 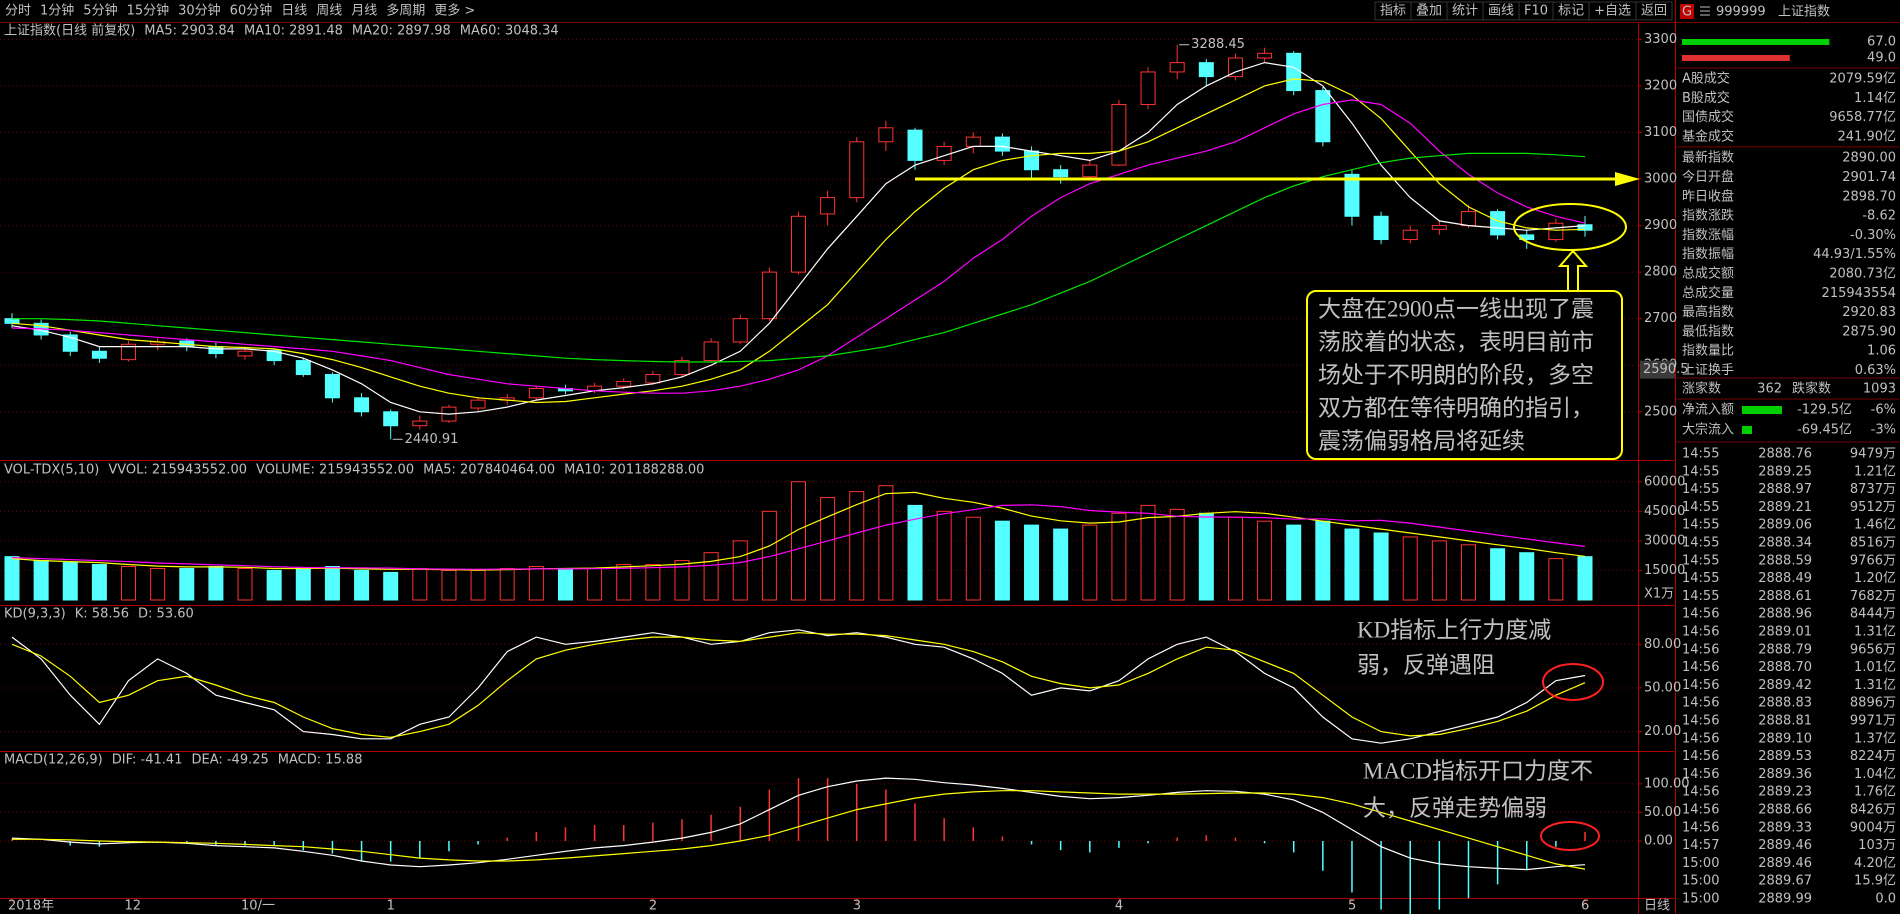 I want to click on tick-price: 2888.97, so click(x=1785, y=489).